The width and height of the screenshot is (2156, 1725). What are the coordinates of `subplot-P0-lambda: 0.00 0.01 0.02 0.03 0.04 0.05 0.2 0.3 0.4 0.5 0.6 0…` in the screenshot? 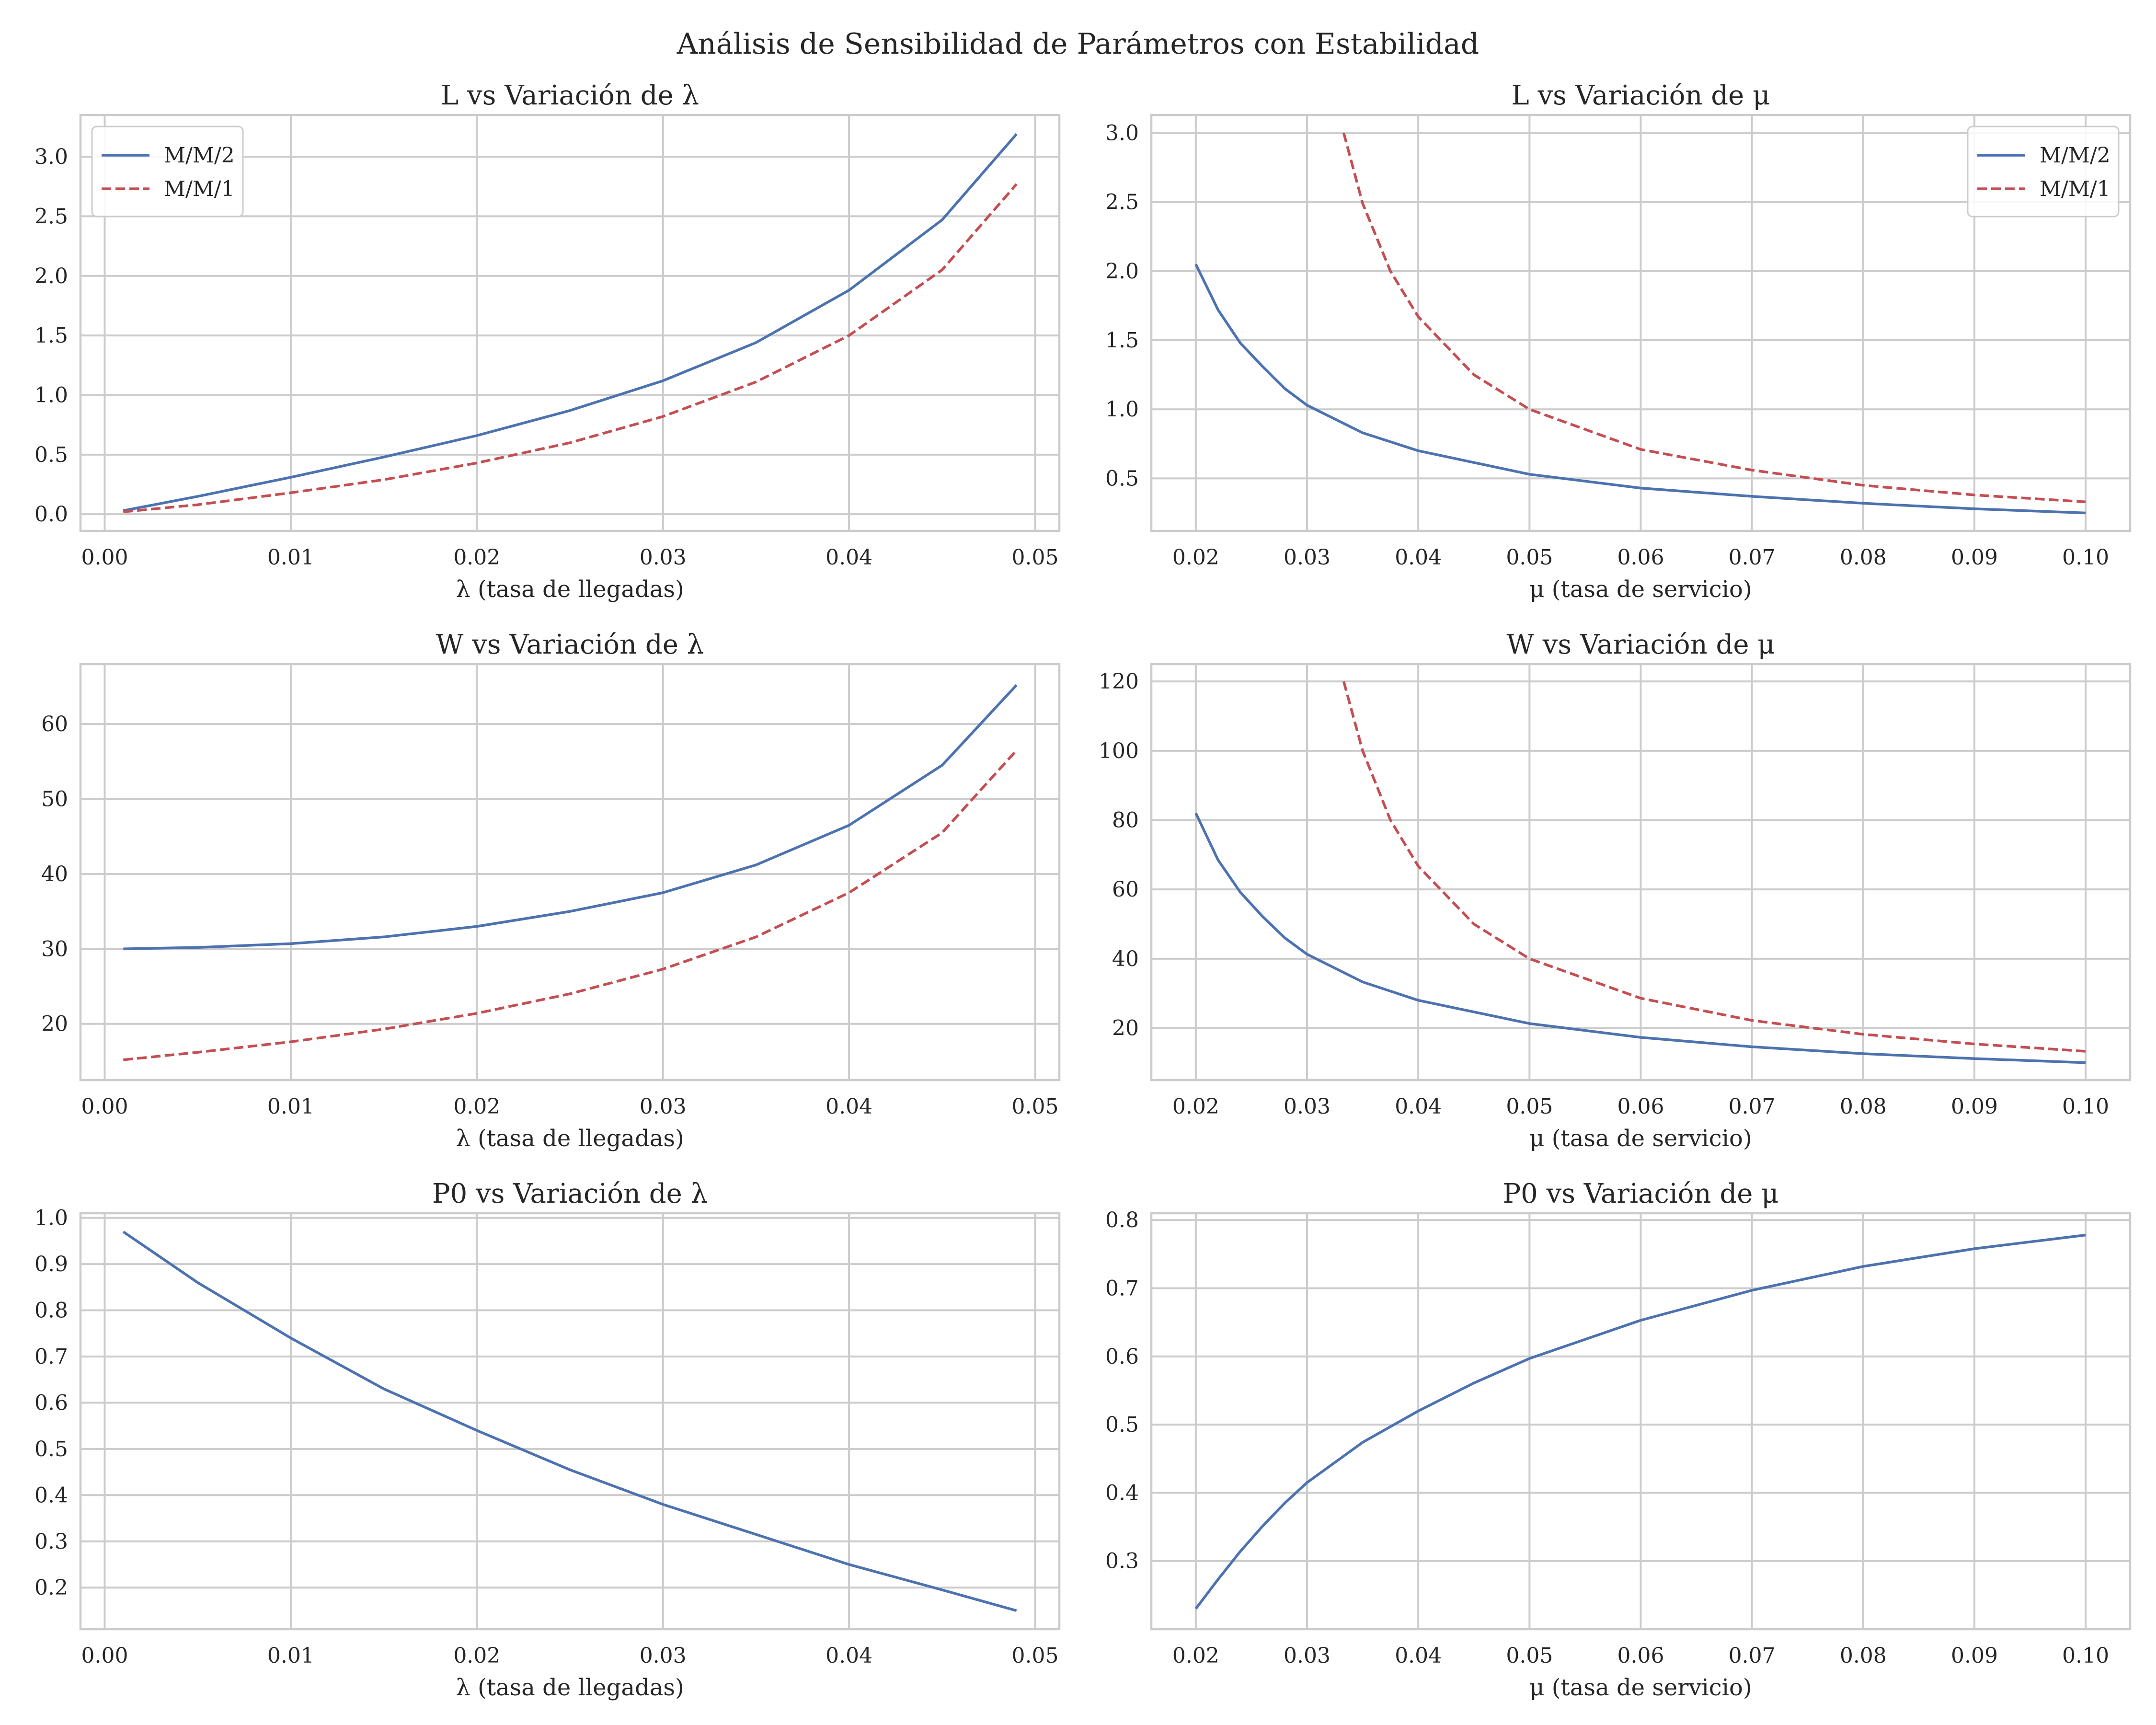 It's located at (548, 1439).